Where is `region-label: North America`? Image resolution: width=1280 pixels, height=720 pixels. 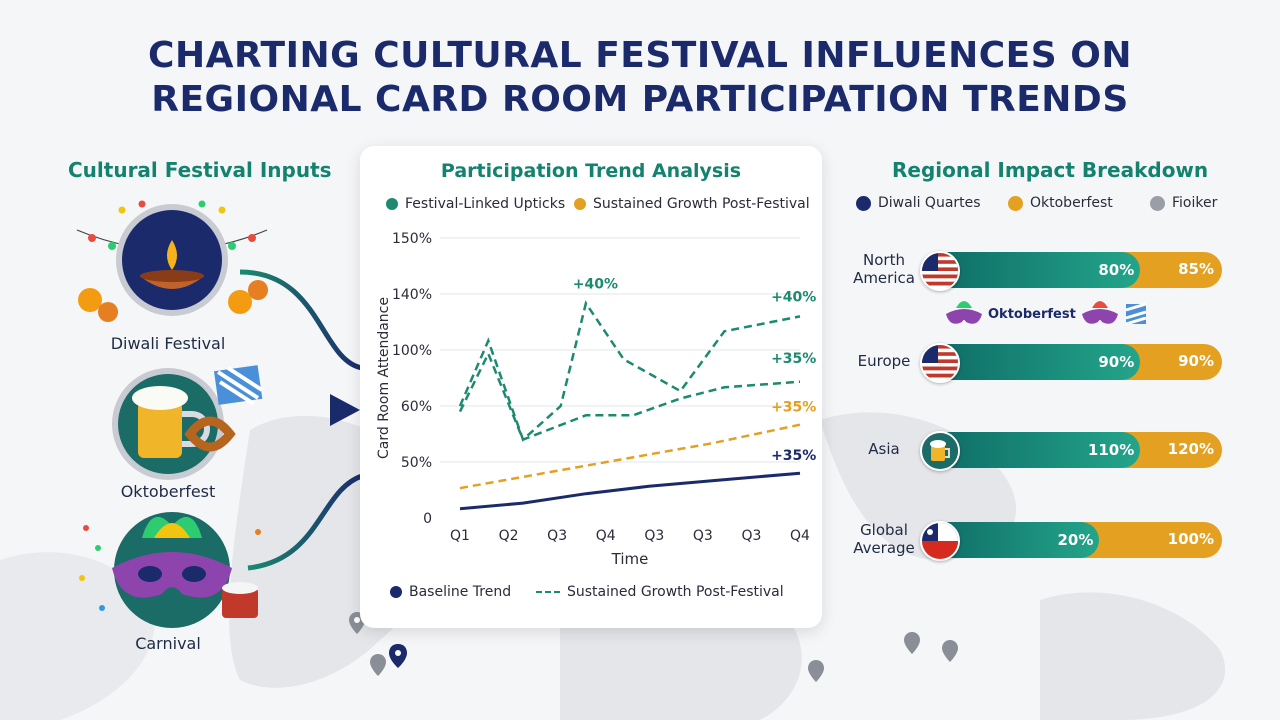
region-label: North America is located at coordinates (884, 269).